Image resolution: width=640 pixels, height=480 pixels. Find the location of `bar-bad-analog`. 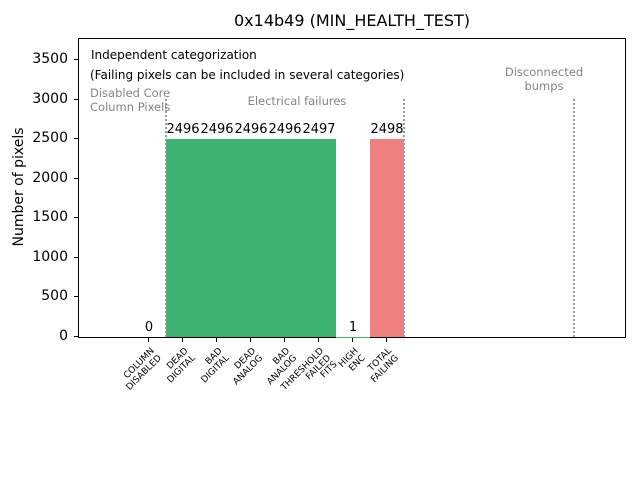

bar-bad-analog is located at coordinates (285, 238).